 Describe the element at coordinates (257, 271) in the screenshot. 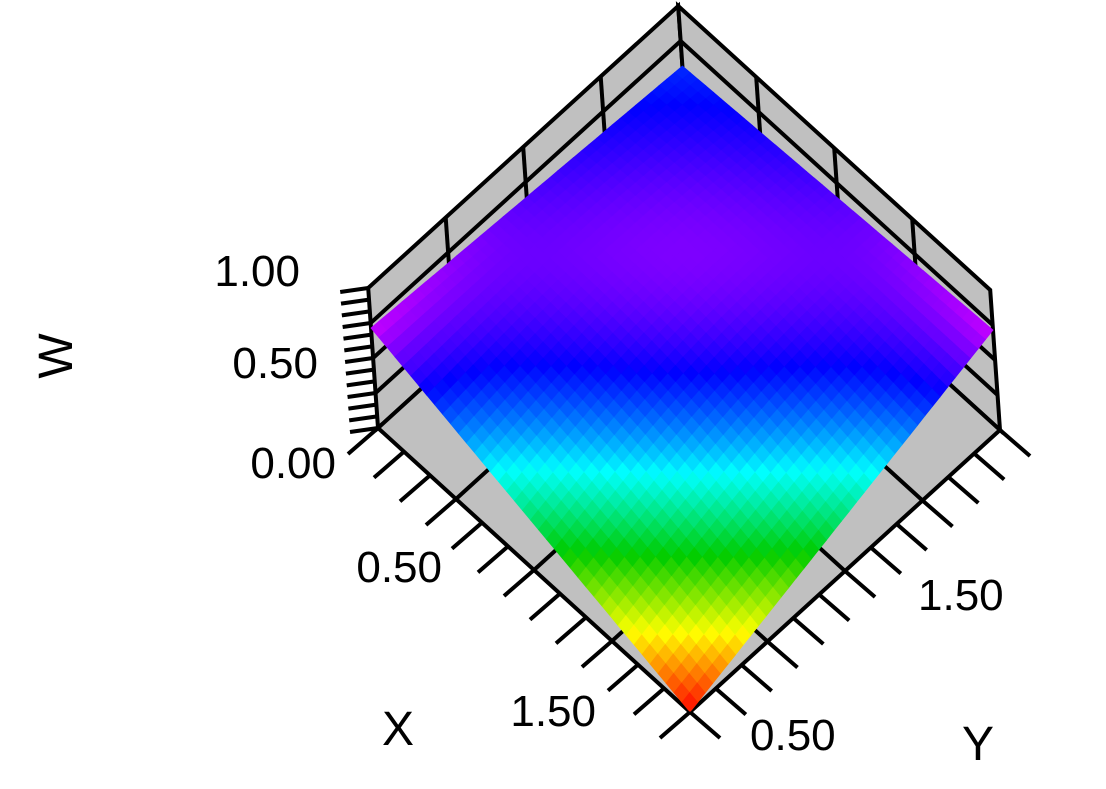

I see `z-tick-label: 1.00` at that location.